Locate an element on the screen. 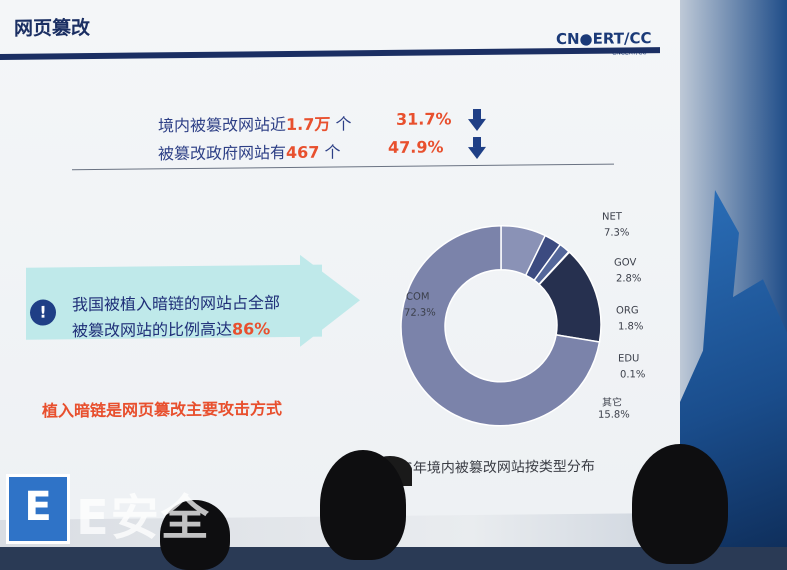 The image size is (787, 570). slice-label-edu: EDU is located at coordinates (629, 359).